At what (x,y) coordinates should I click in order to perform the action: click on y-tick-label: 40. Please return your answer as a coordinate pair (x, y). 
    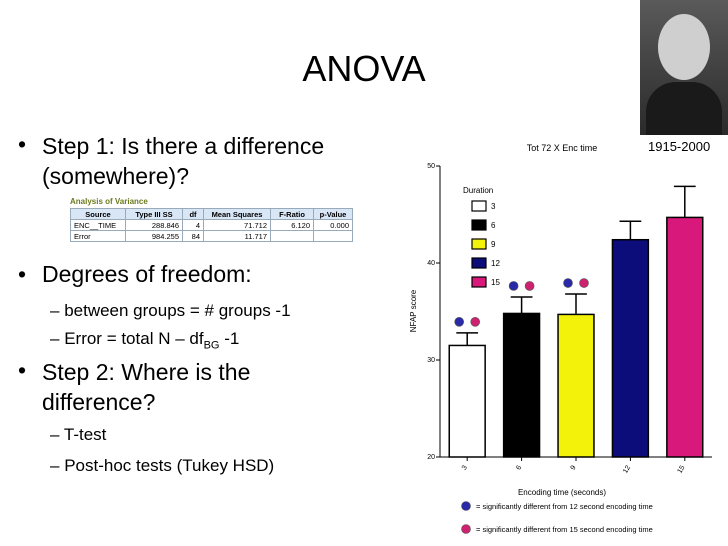
    Looking at the image, I should click on (431, 263).